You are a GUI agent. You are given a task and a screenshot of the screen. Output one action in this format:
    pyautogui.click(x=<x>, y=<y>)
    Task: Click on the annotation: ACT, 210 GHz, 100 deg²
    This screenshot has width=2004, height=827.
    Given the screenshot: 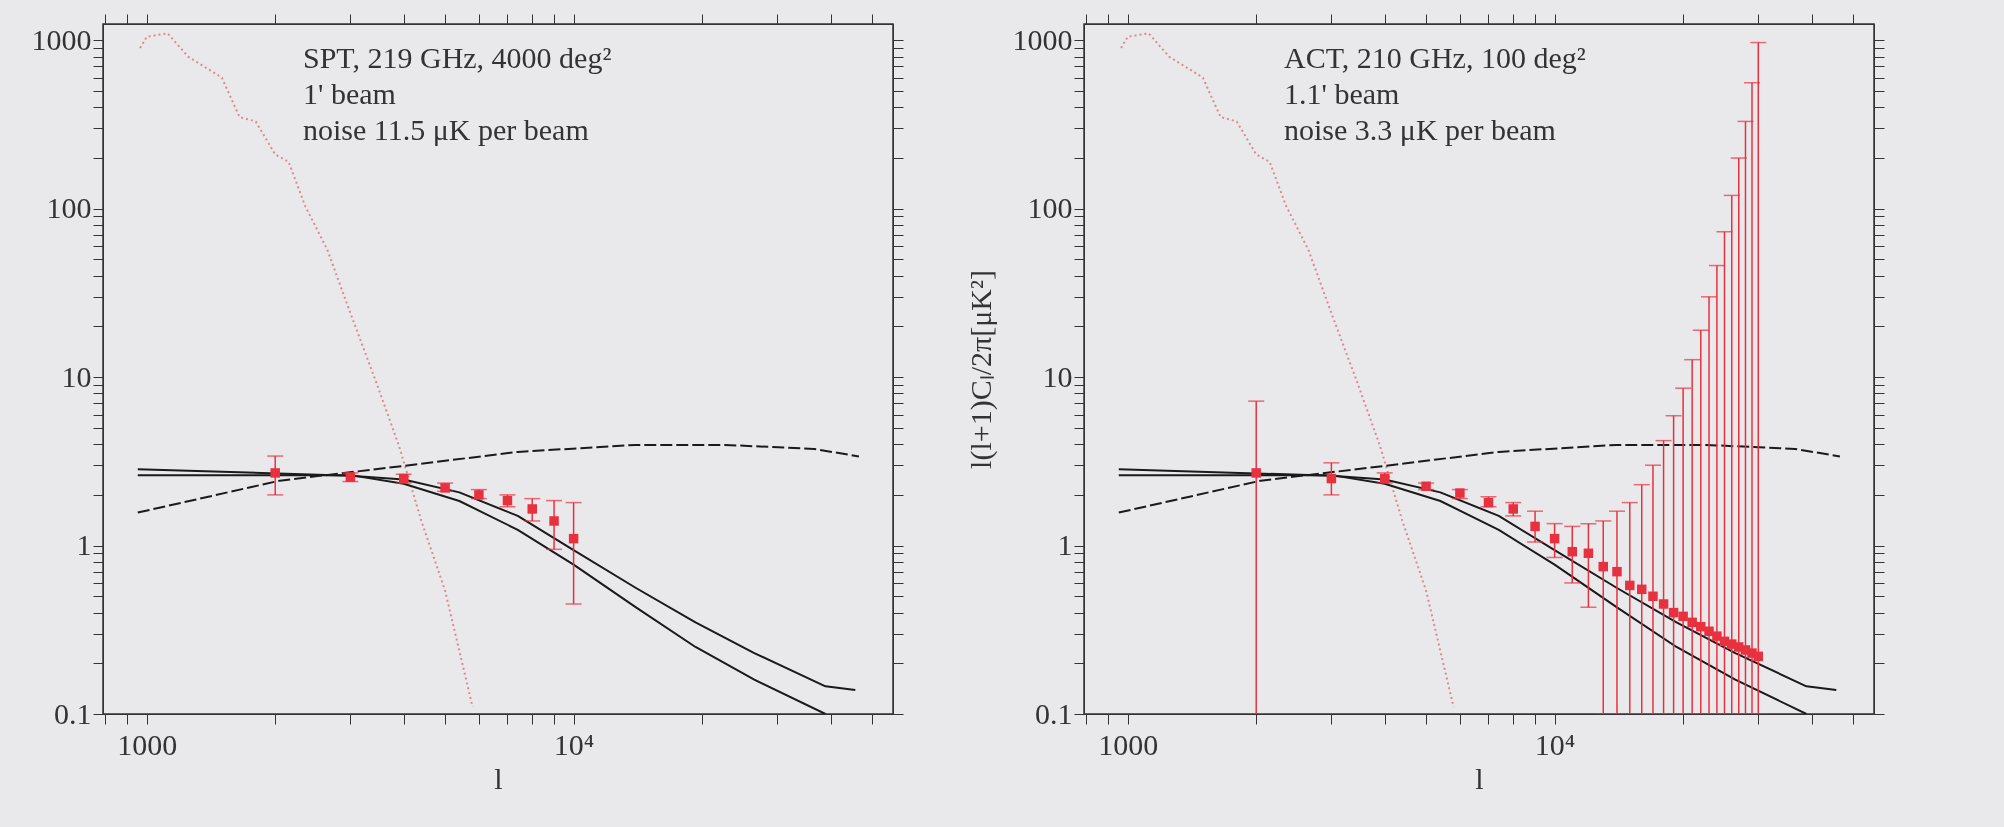 What is the action you would take?
    pyautogui.click(x=1435, y=57)
    